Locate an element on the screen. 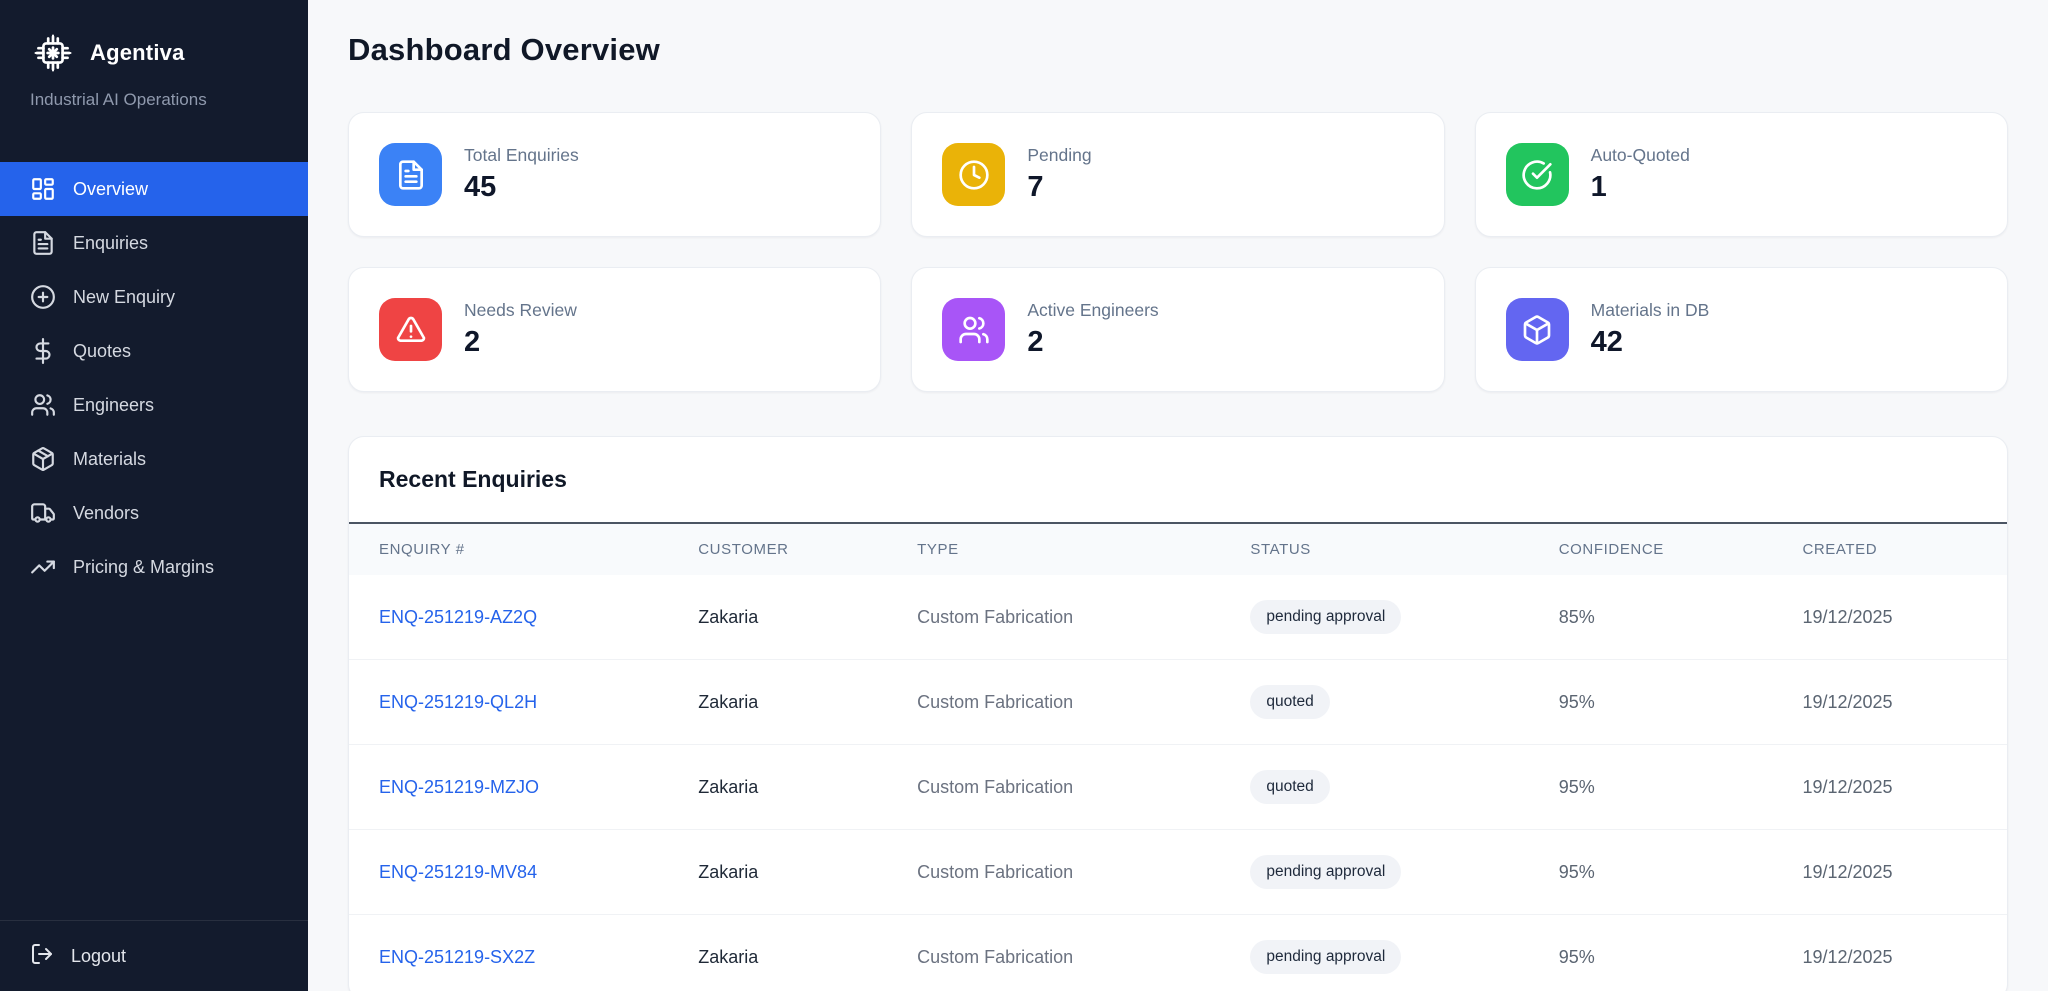 This screenshot has width=2048, height=991. enquiry-link: ENQ-251219-MV84 is located at coordinates (458, 871).